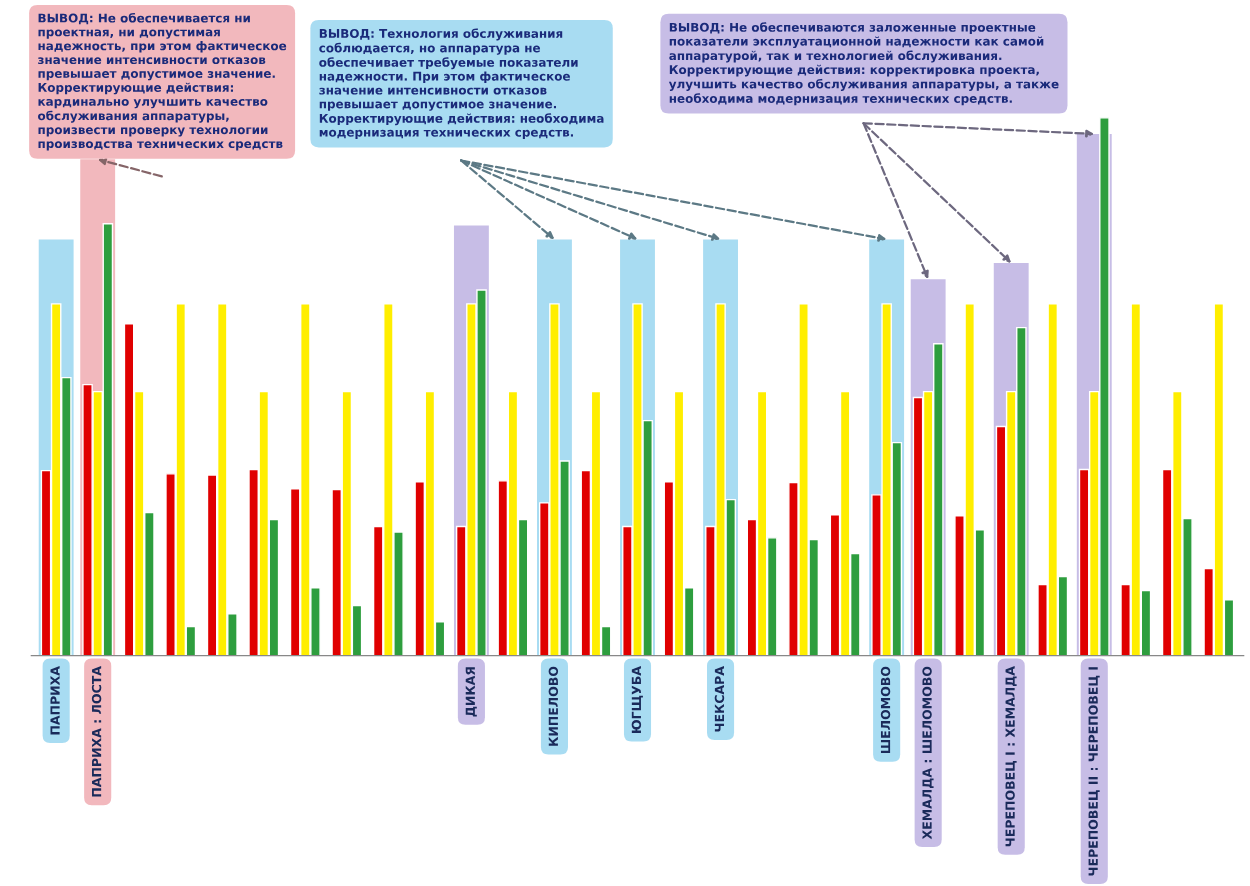 The image size is (1250, 886). I want to click on x-tick-label: ДИКАЯ, so click(471, 692).